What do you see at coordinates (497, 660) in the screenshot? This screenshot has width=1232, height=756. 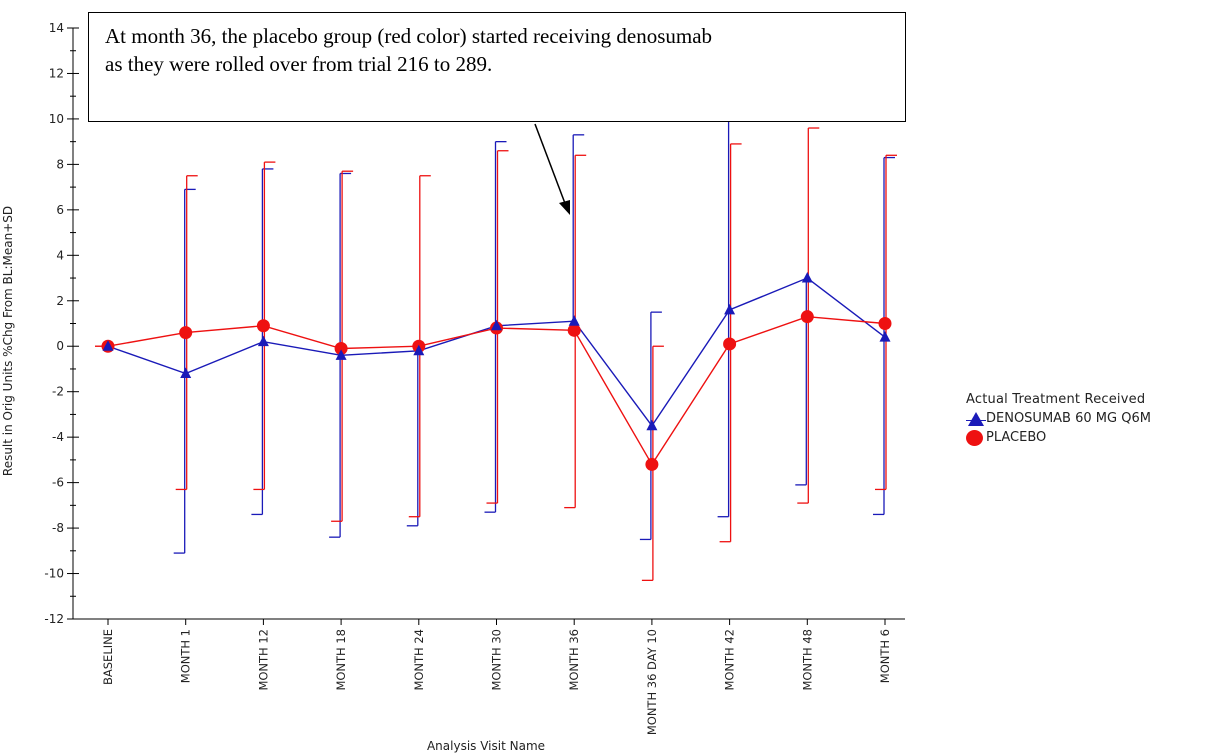 I see `x-tick-label: MONTH 30` at bounding box center [497, 660].